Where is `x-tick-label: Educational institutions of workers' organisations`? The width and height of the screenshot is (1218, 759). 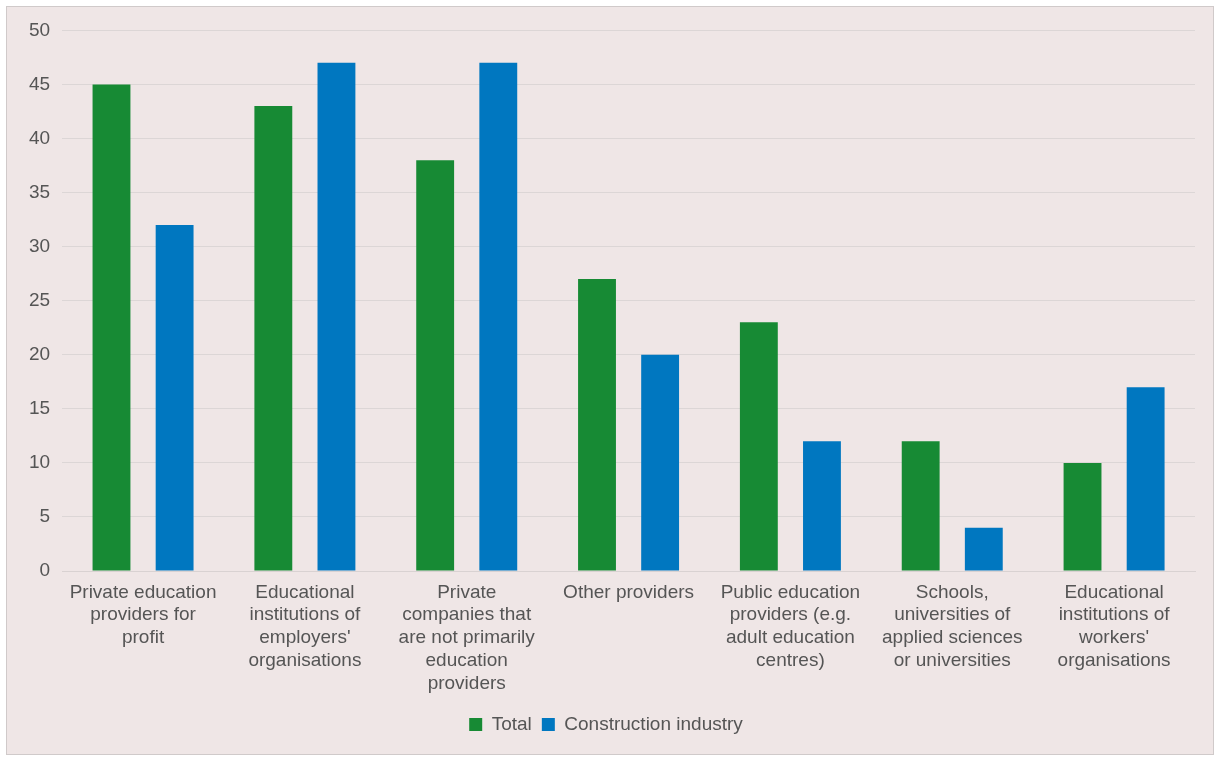
x-tick-label: Educational institutions of workers' organisations is located at coordinates (1114, 625).